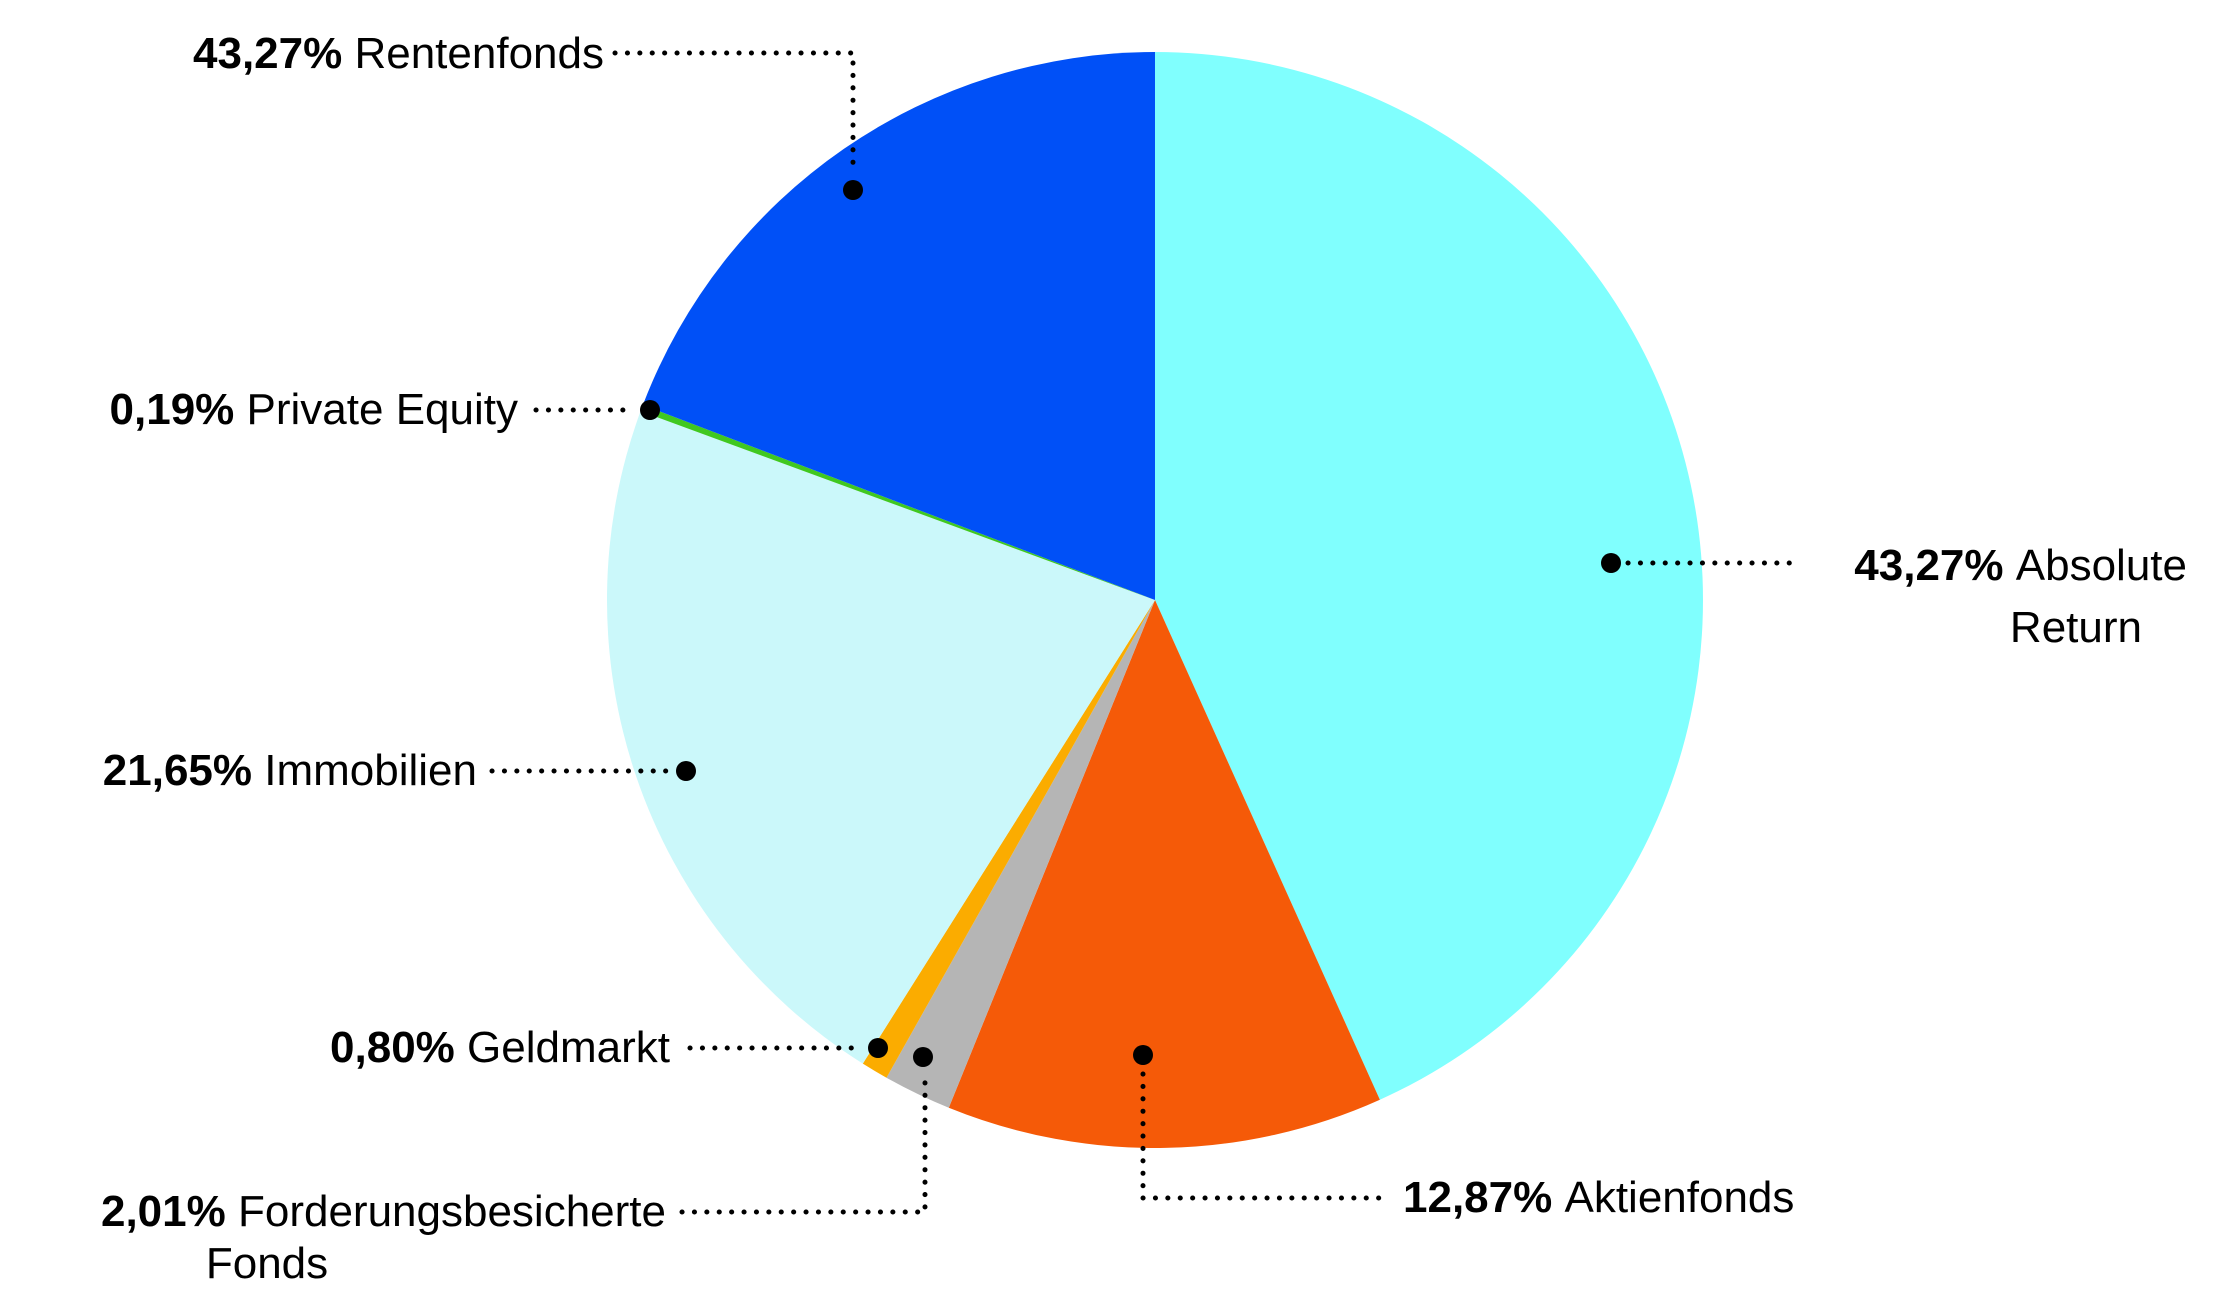  Describe the element at coordinates (923, 1057) in the screenshot. I see `leader-dot-forderungsbesicherte-fonds` at that location.